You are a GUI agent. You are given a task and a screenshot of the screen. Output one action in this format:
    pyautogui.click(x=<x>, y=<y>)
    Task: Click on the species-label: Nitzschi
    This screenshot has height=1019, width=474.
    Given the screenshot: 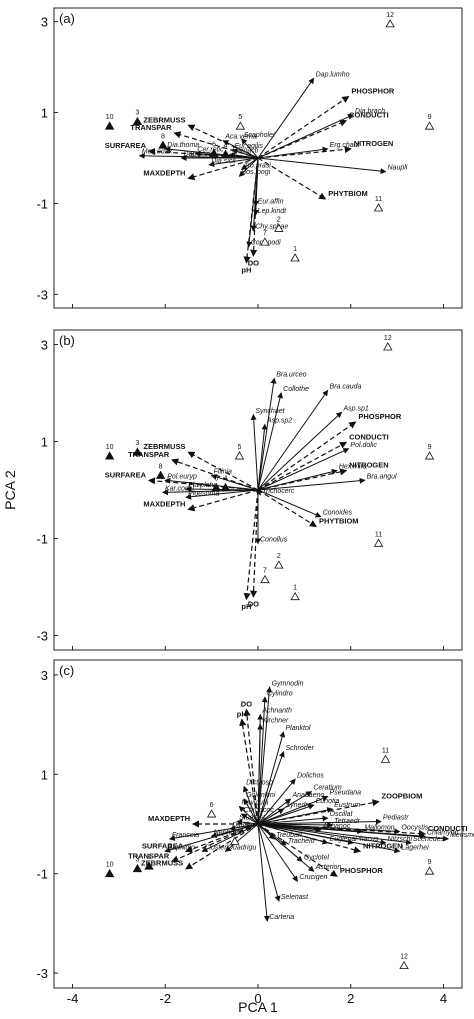 What is the action you would take?
    pyautogui.click(x=400, y=839)
    